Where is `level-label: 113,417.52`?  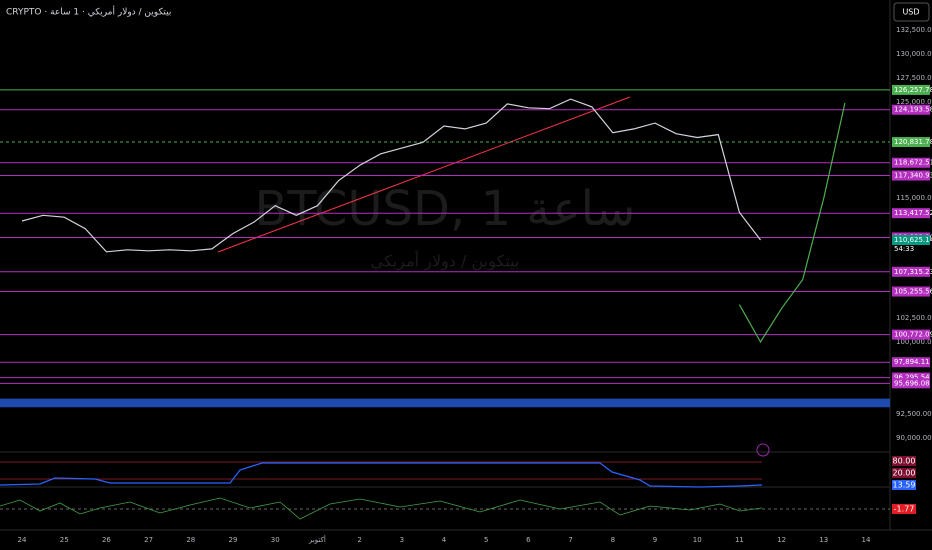 level-label: 113,417.52 is located at coordinates (913, 213).